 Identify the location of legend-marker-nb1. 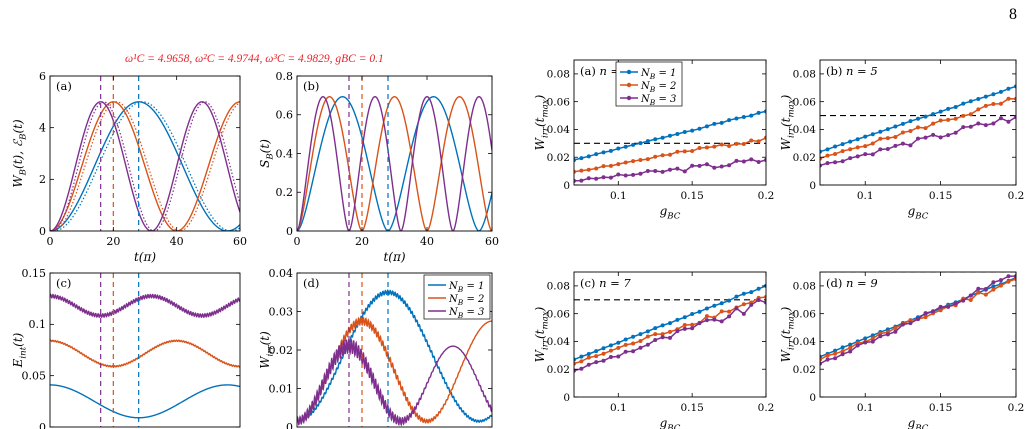
(629, 72).